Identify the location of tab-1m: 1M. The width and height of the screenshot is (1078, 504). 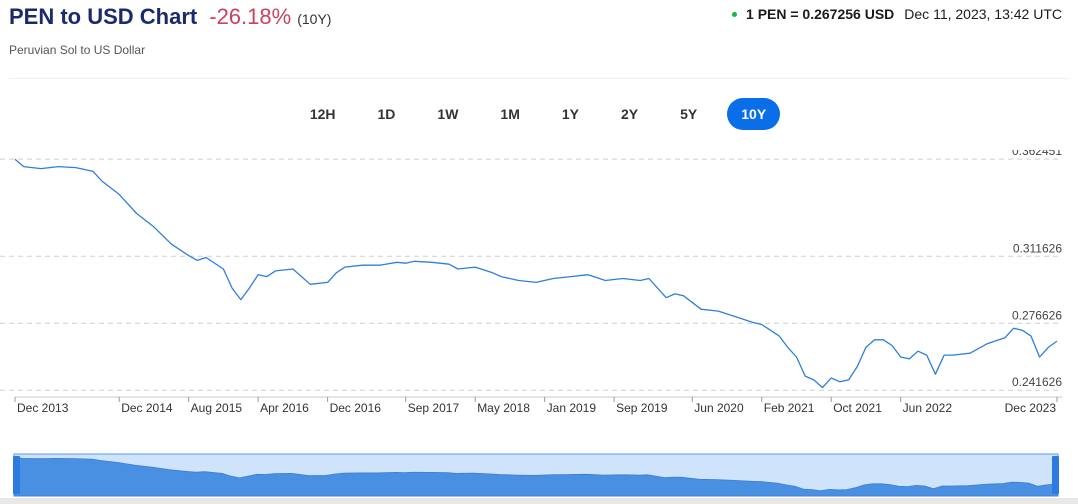
(510, 114).